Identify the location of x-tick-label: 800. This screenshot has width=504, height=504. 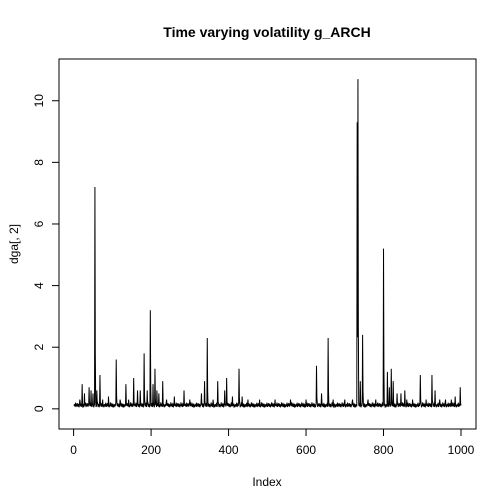
(384, 450).